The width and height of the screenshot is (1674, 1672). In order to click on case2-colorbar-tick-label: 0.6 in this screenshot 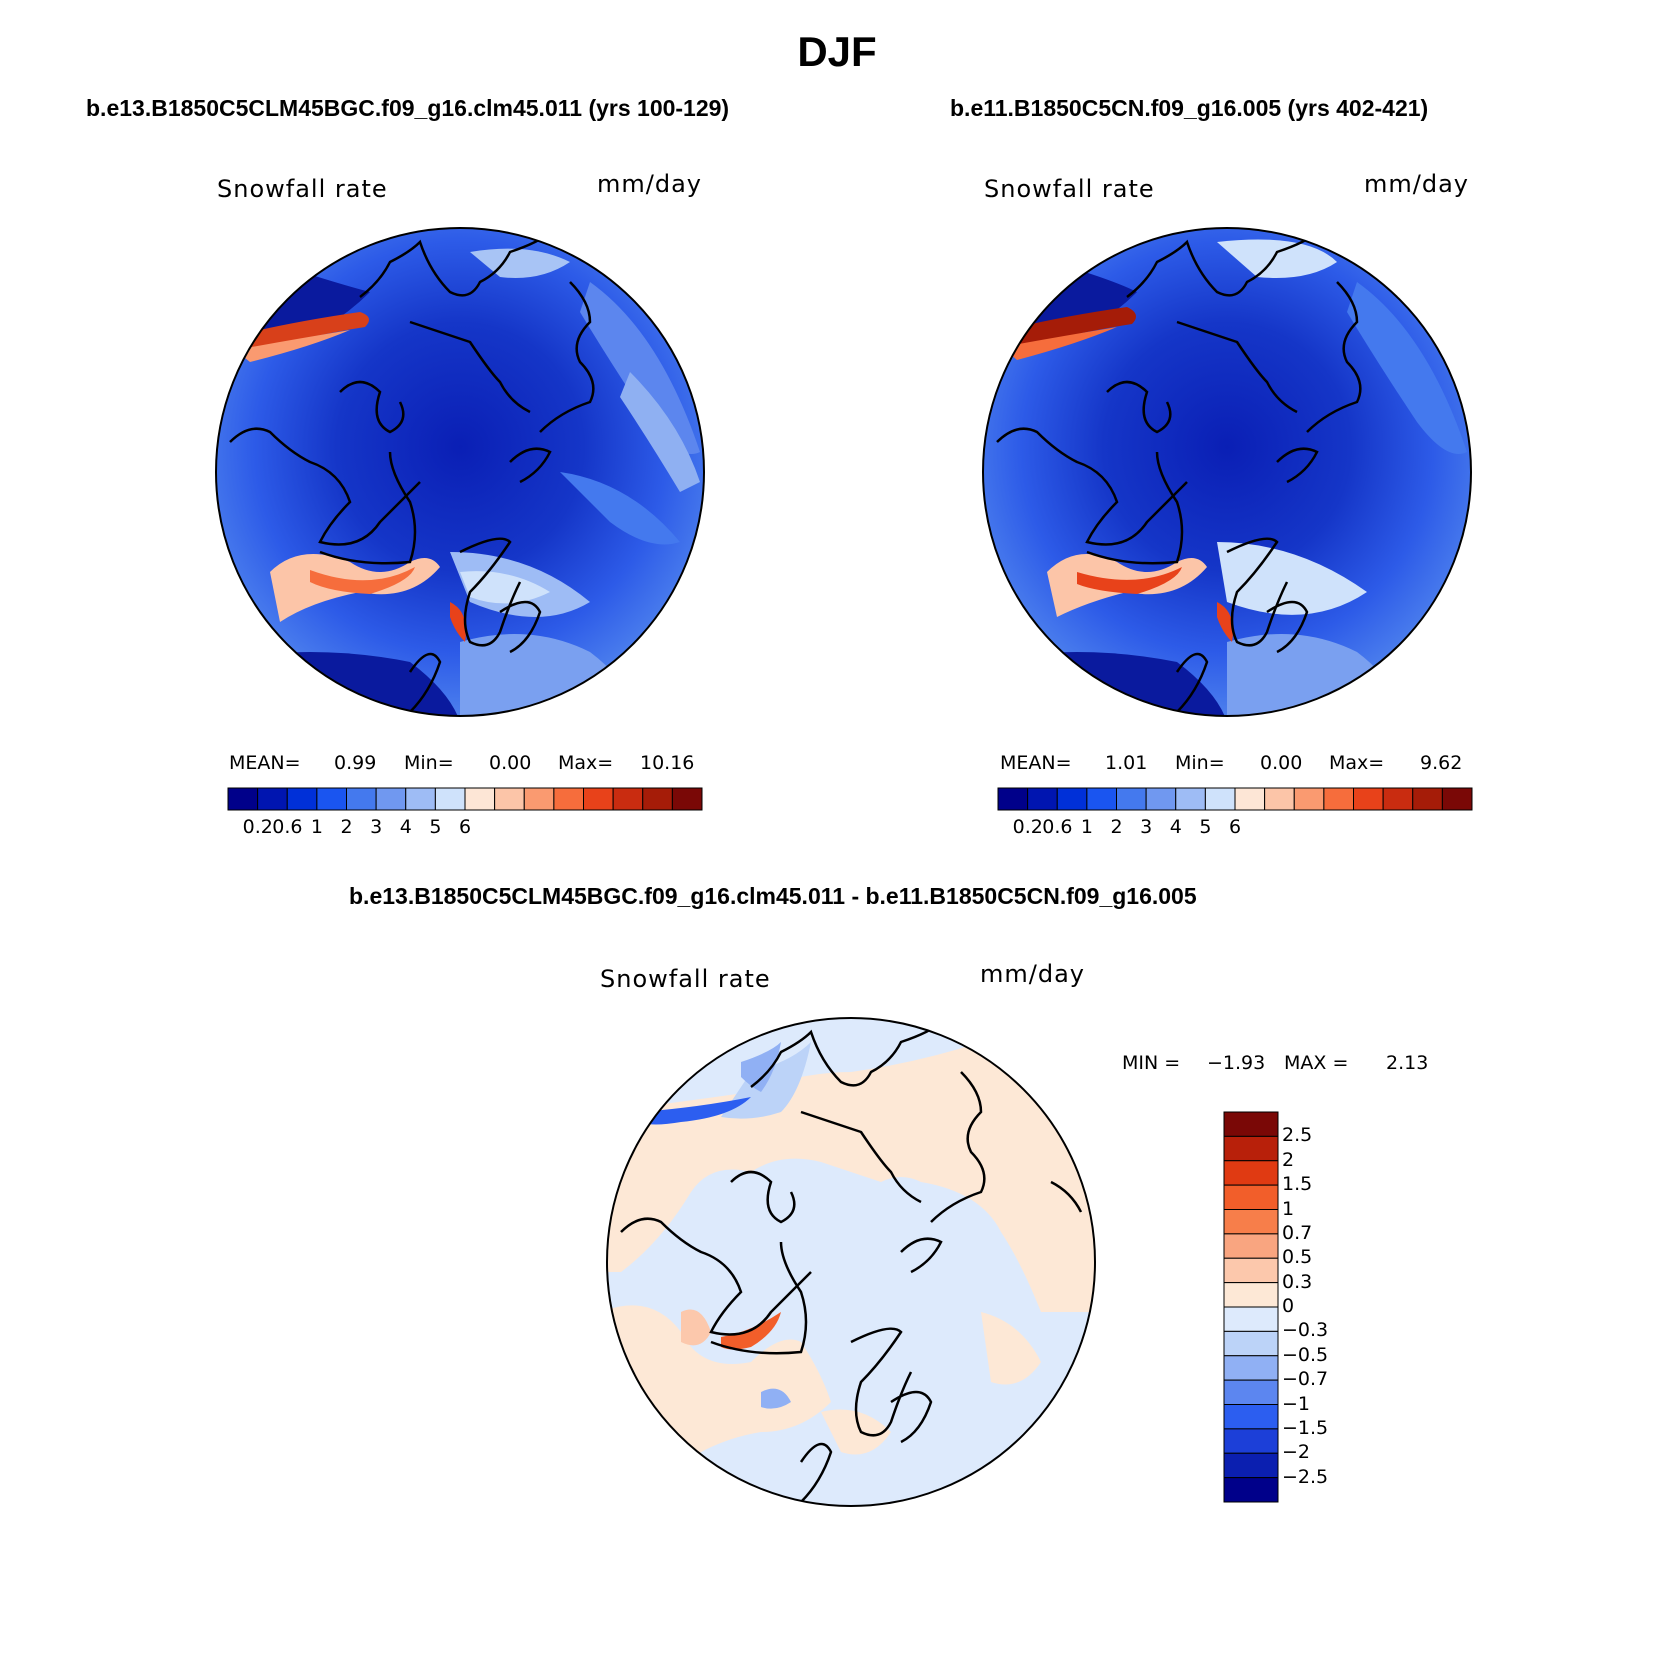, I will do `click(1057, 827)`.